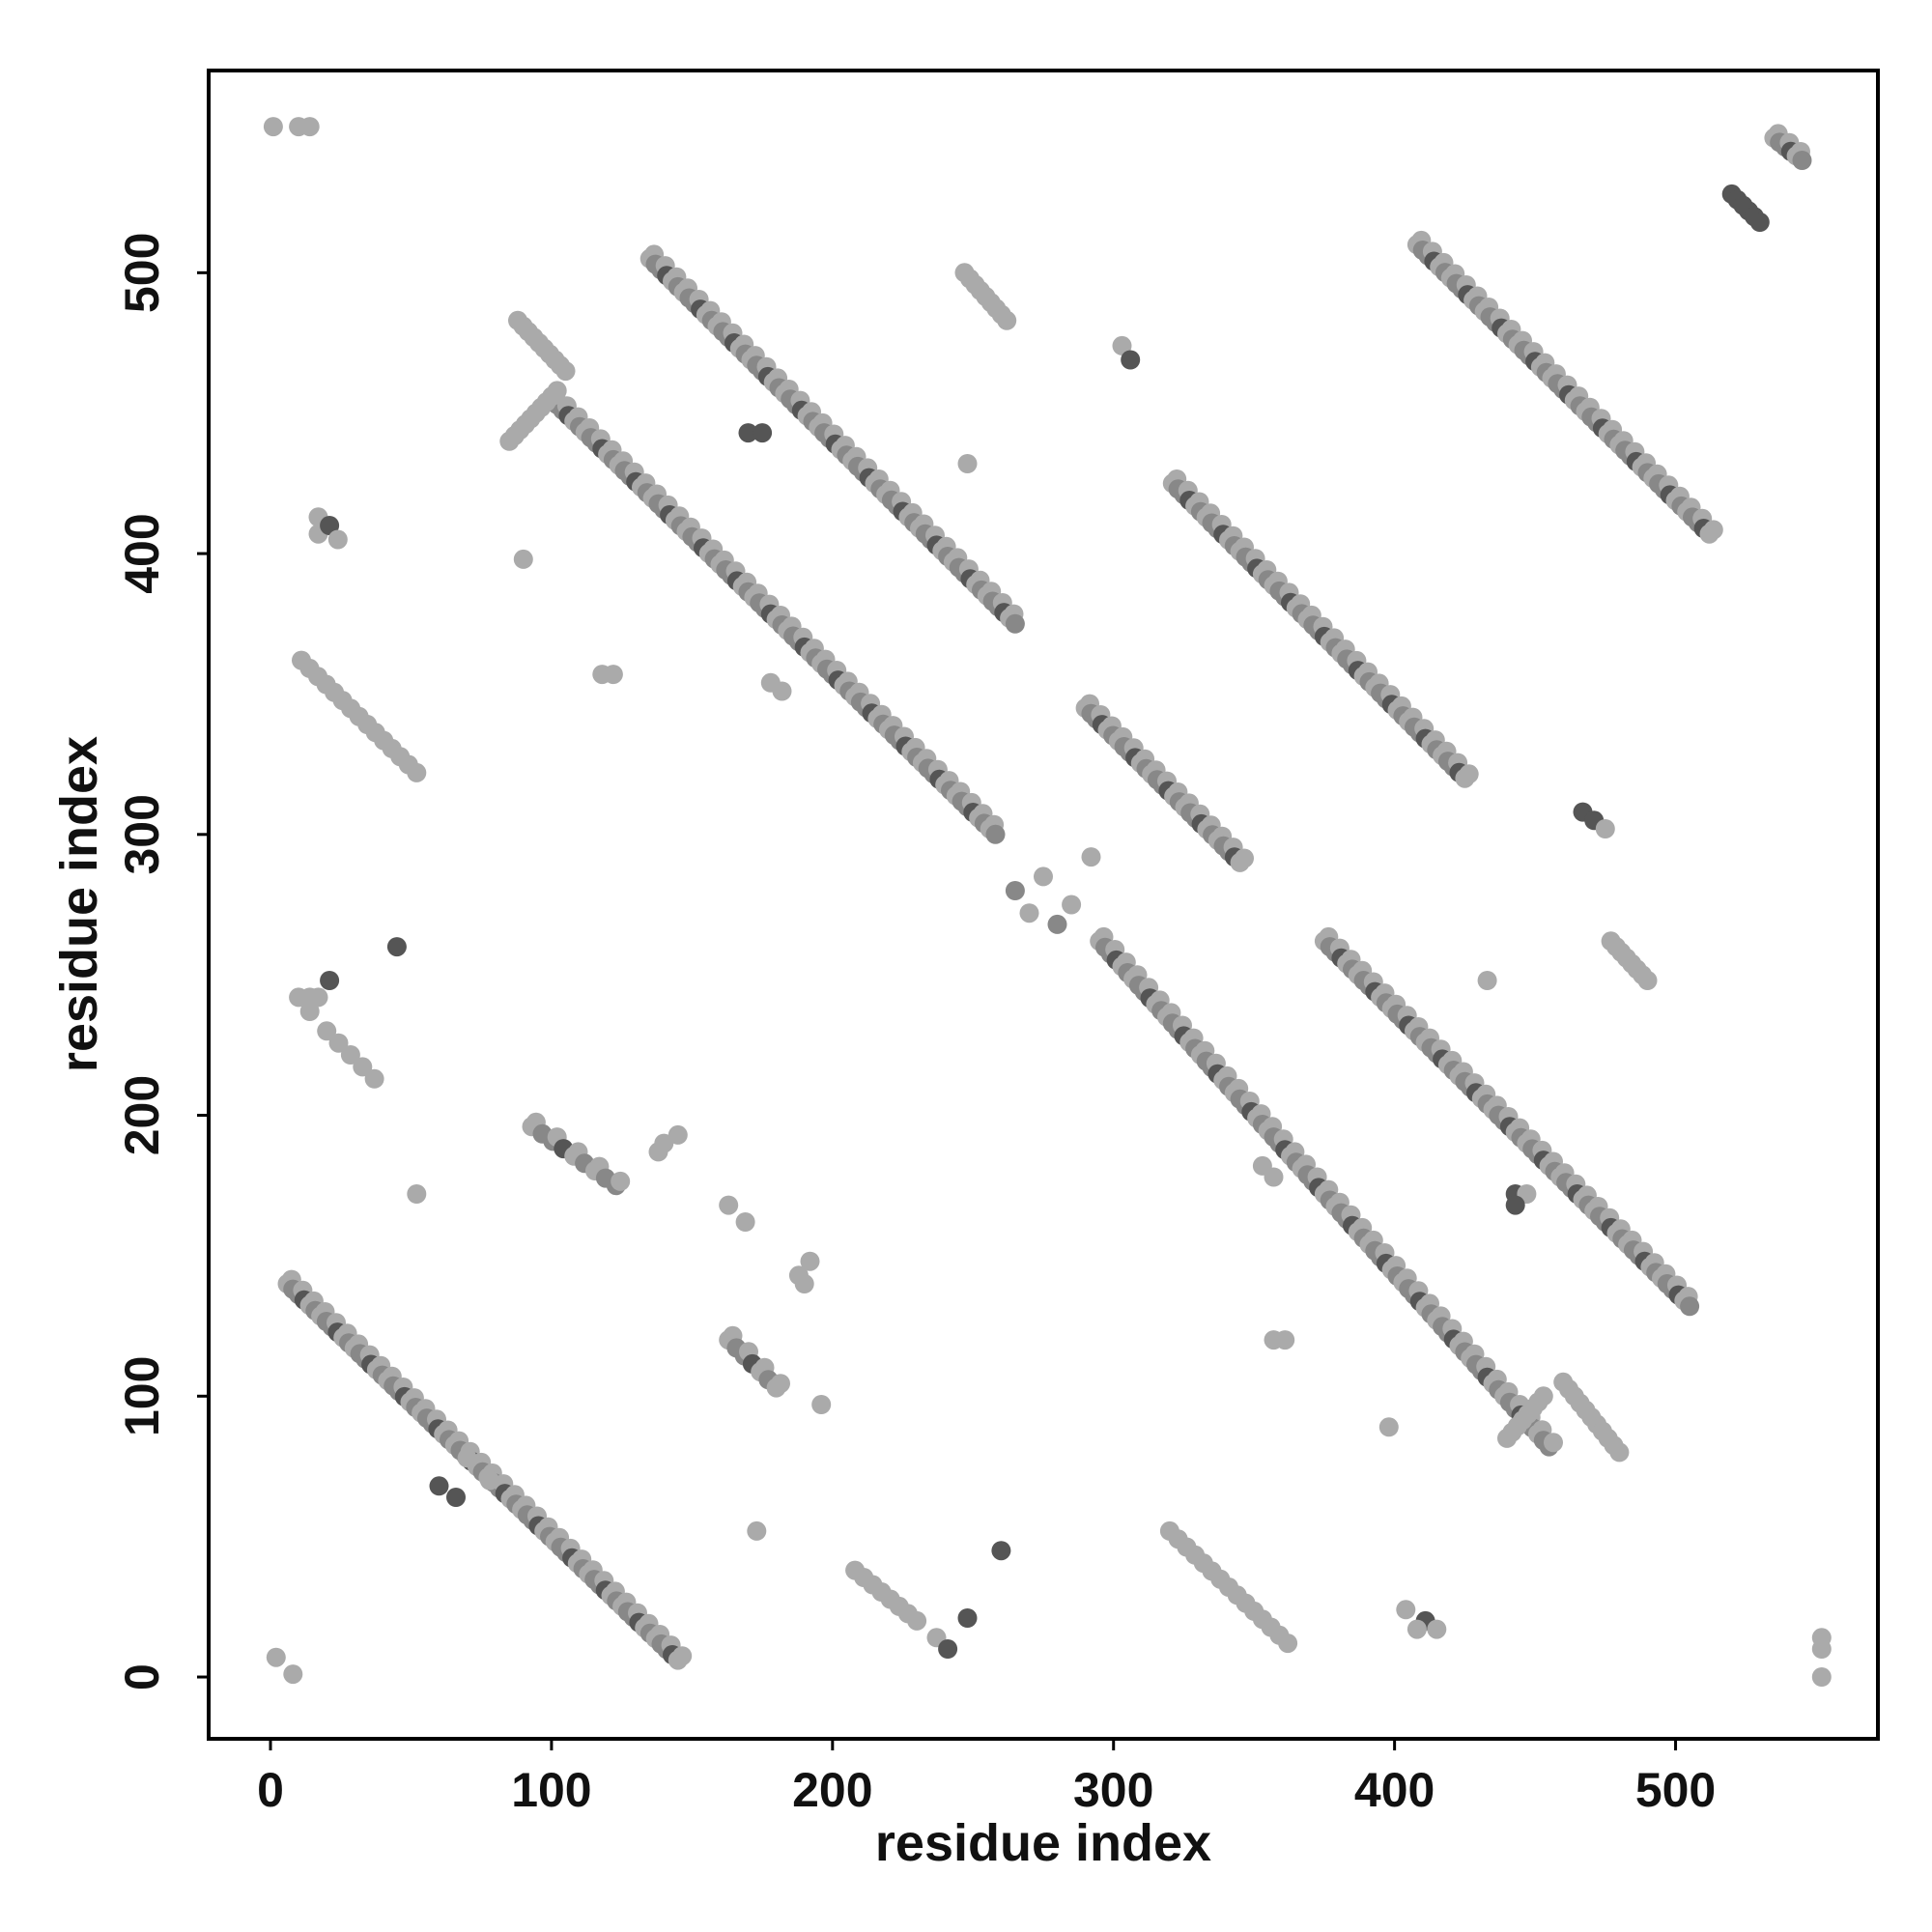  I want to click on x-axis-title: residue index, so click(1043, 1843).